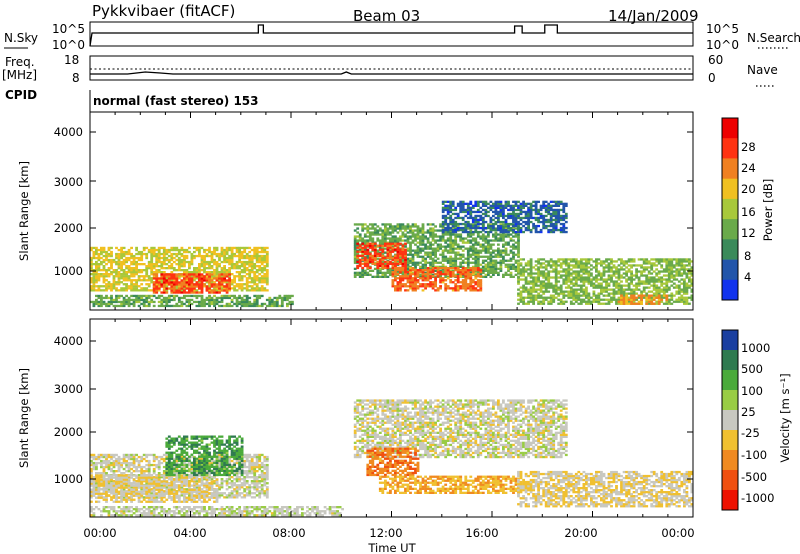  I want to click on radar-title: Pykkvibaer (fitACF), so click(163, 11).